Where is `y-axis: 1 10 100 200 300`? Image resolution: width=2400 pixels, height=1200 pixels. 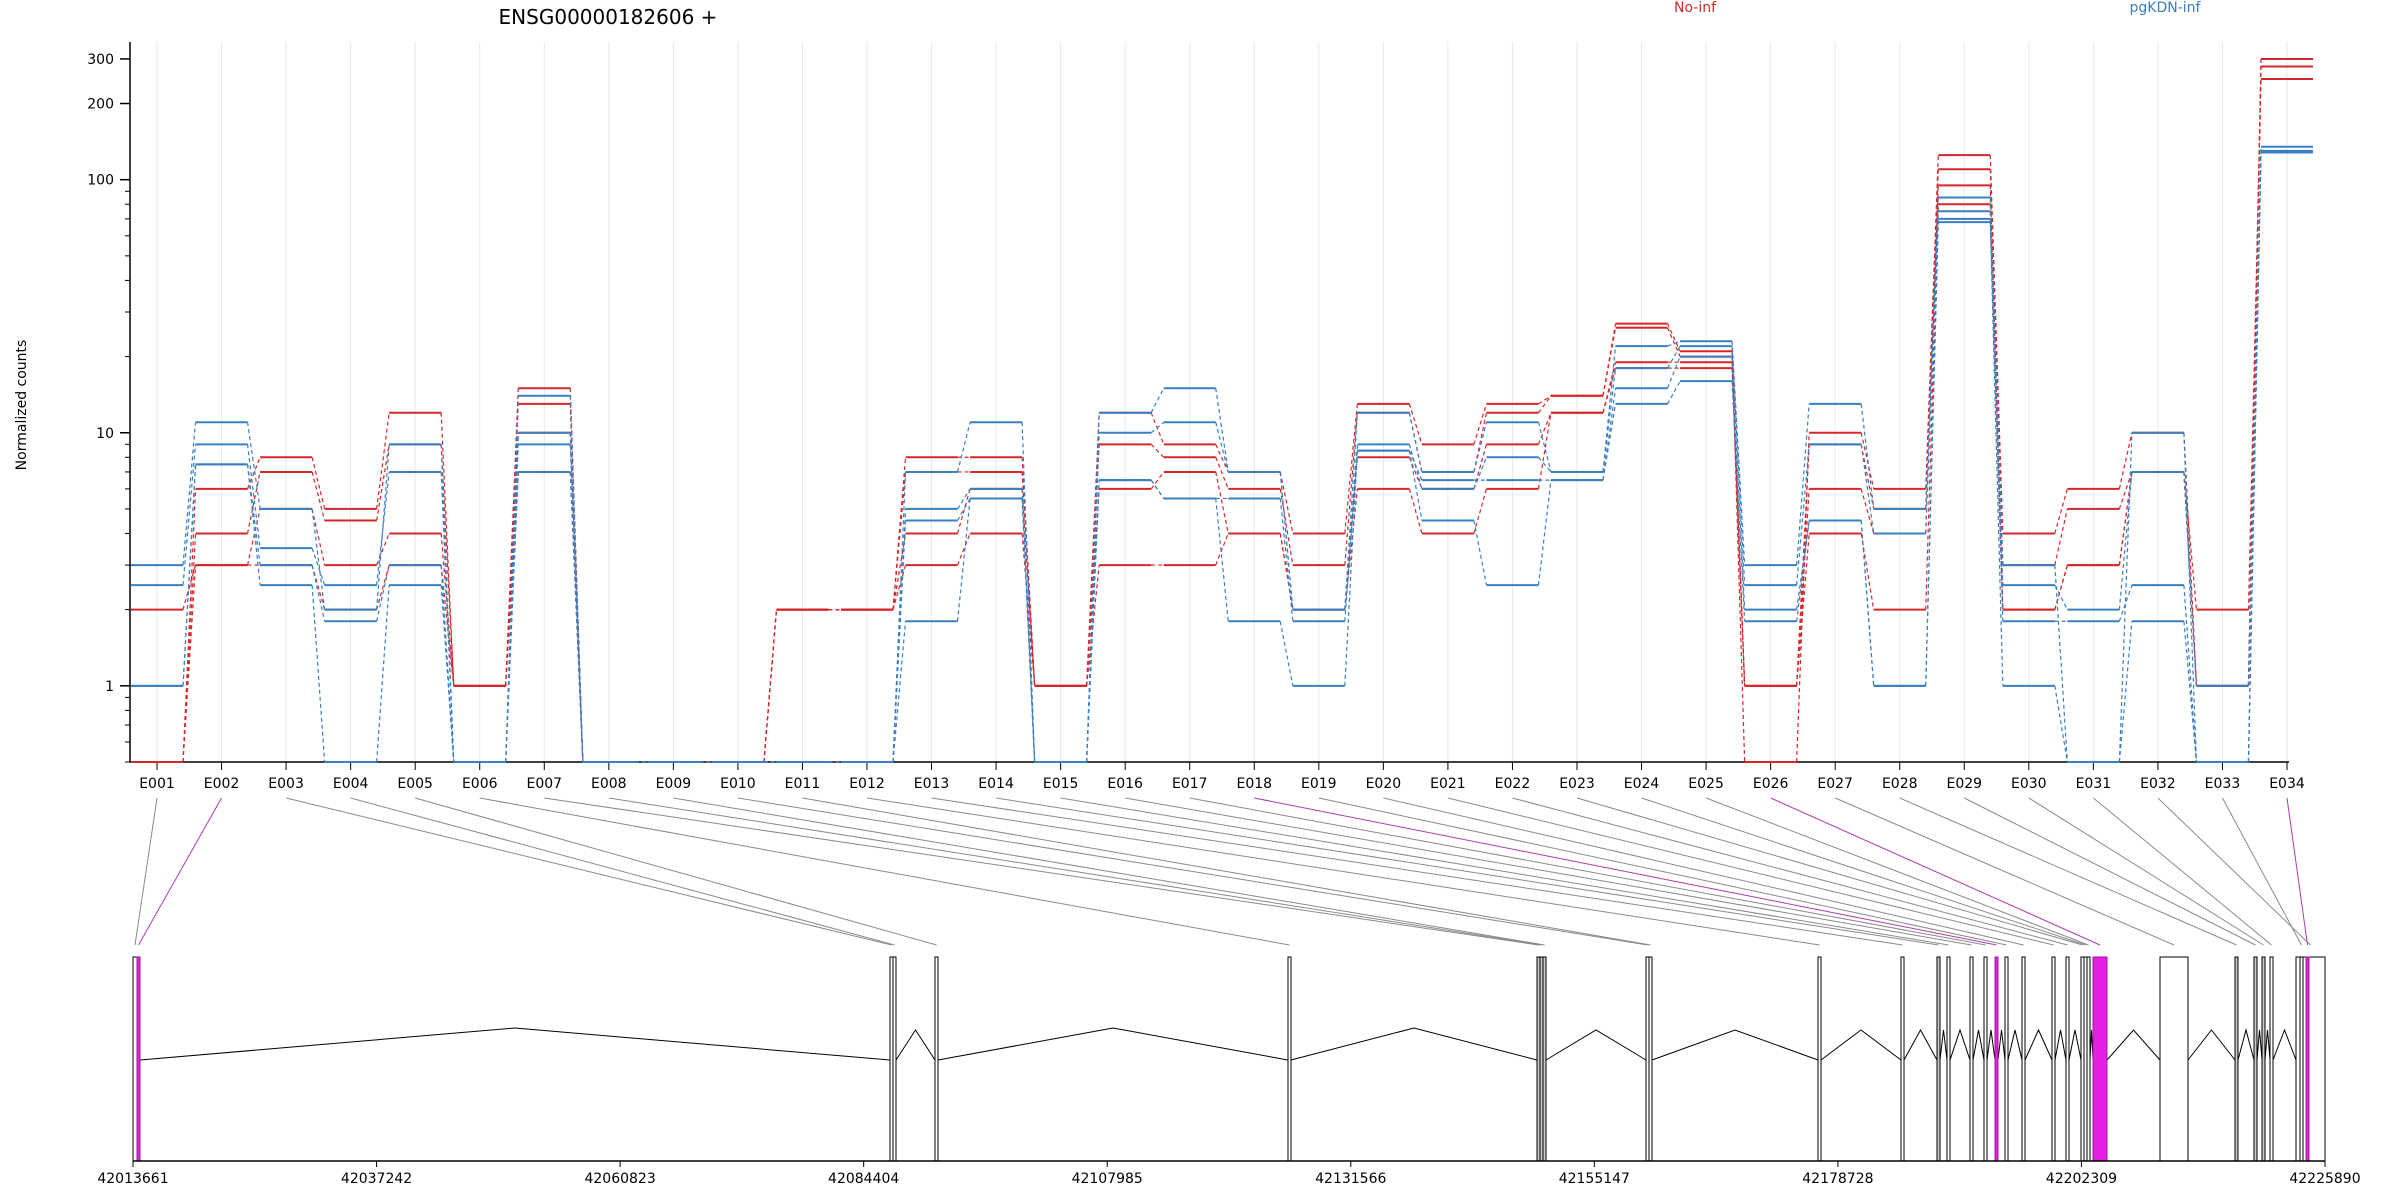
y-axis: 1 10 100 200 300 is located at coordinates (109, 402).